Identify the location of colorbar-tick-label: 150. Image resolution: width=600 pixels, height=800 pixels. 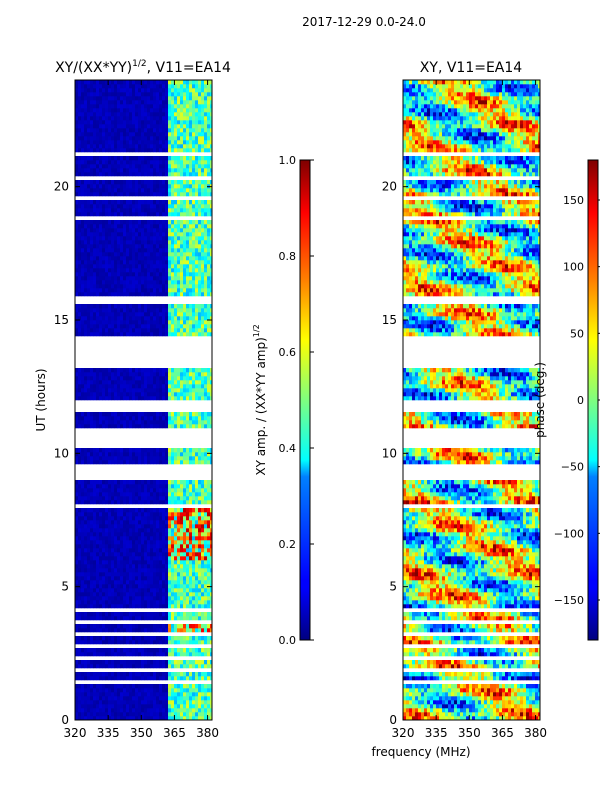
(573, 200).